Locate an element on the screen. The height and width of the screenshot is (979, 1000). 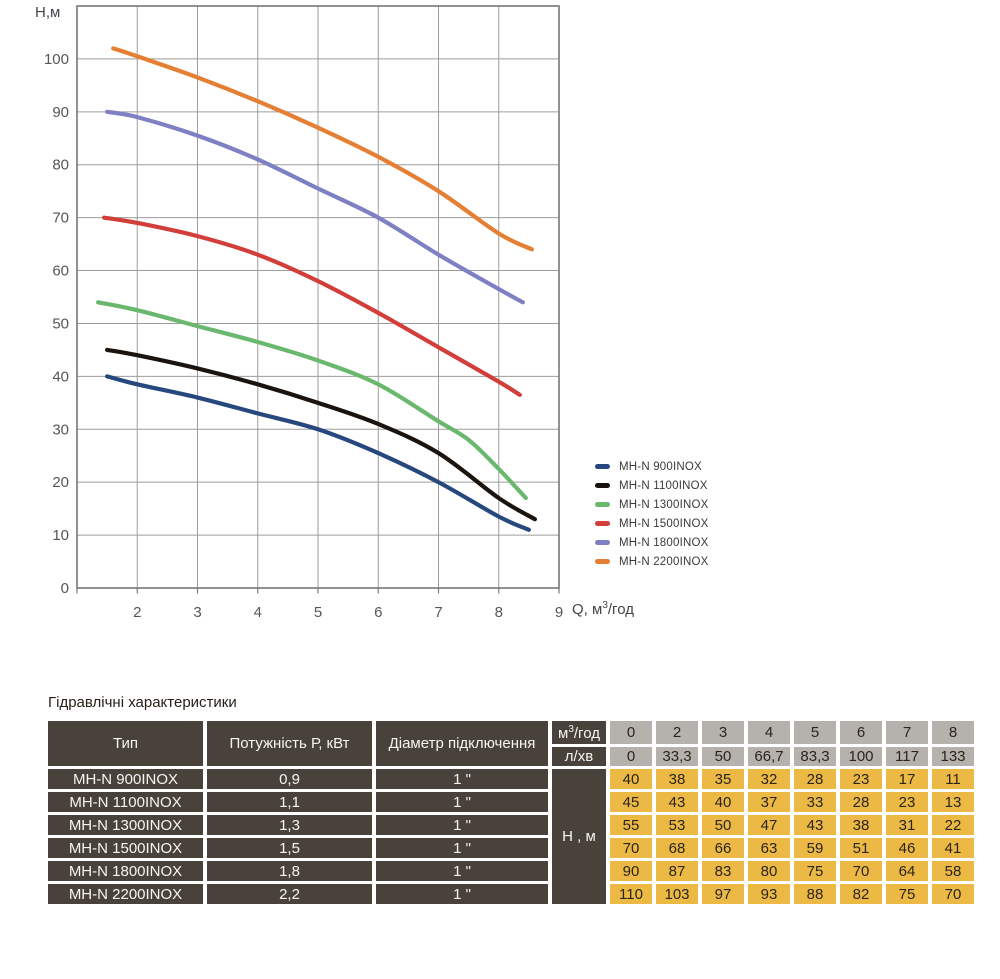
col-header-type: Тип is located at coordinates (125, 743).